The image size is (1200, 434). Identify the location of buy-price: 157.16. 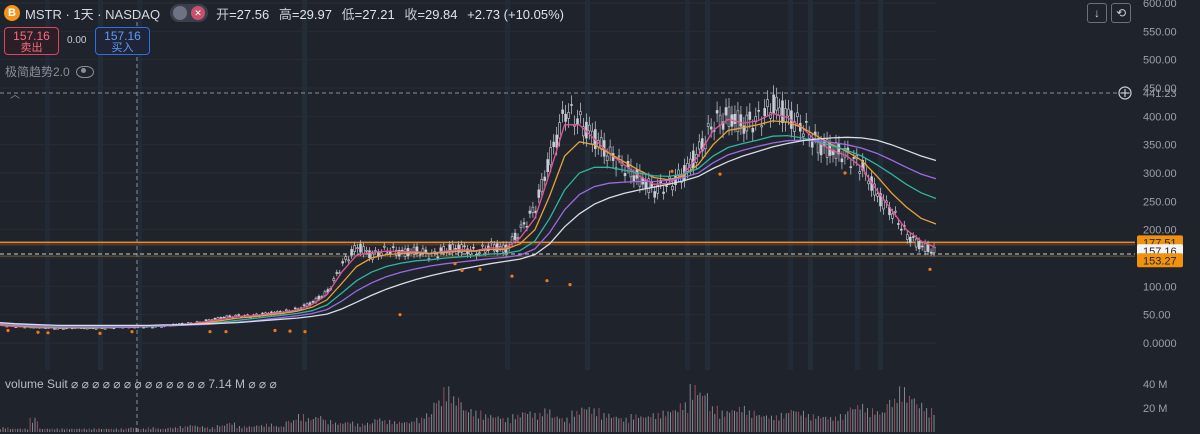
(122, 36).